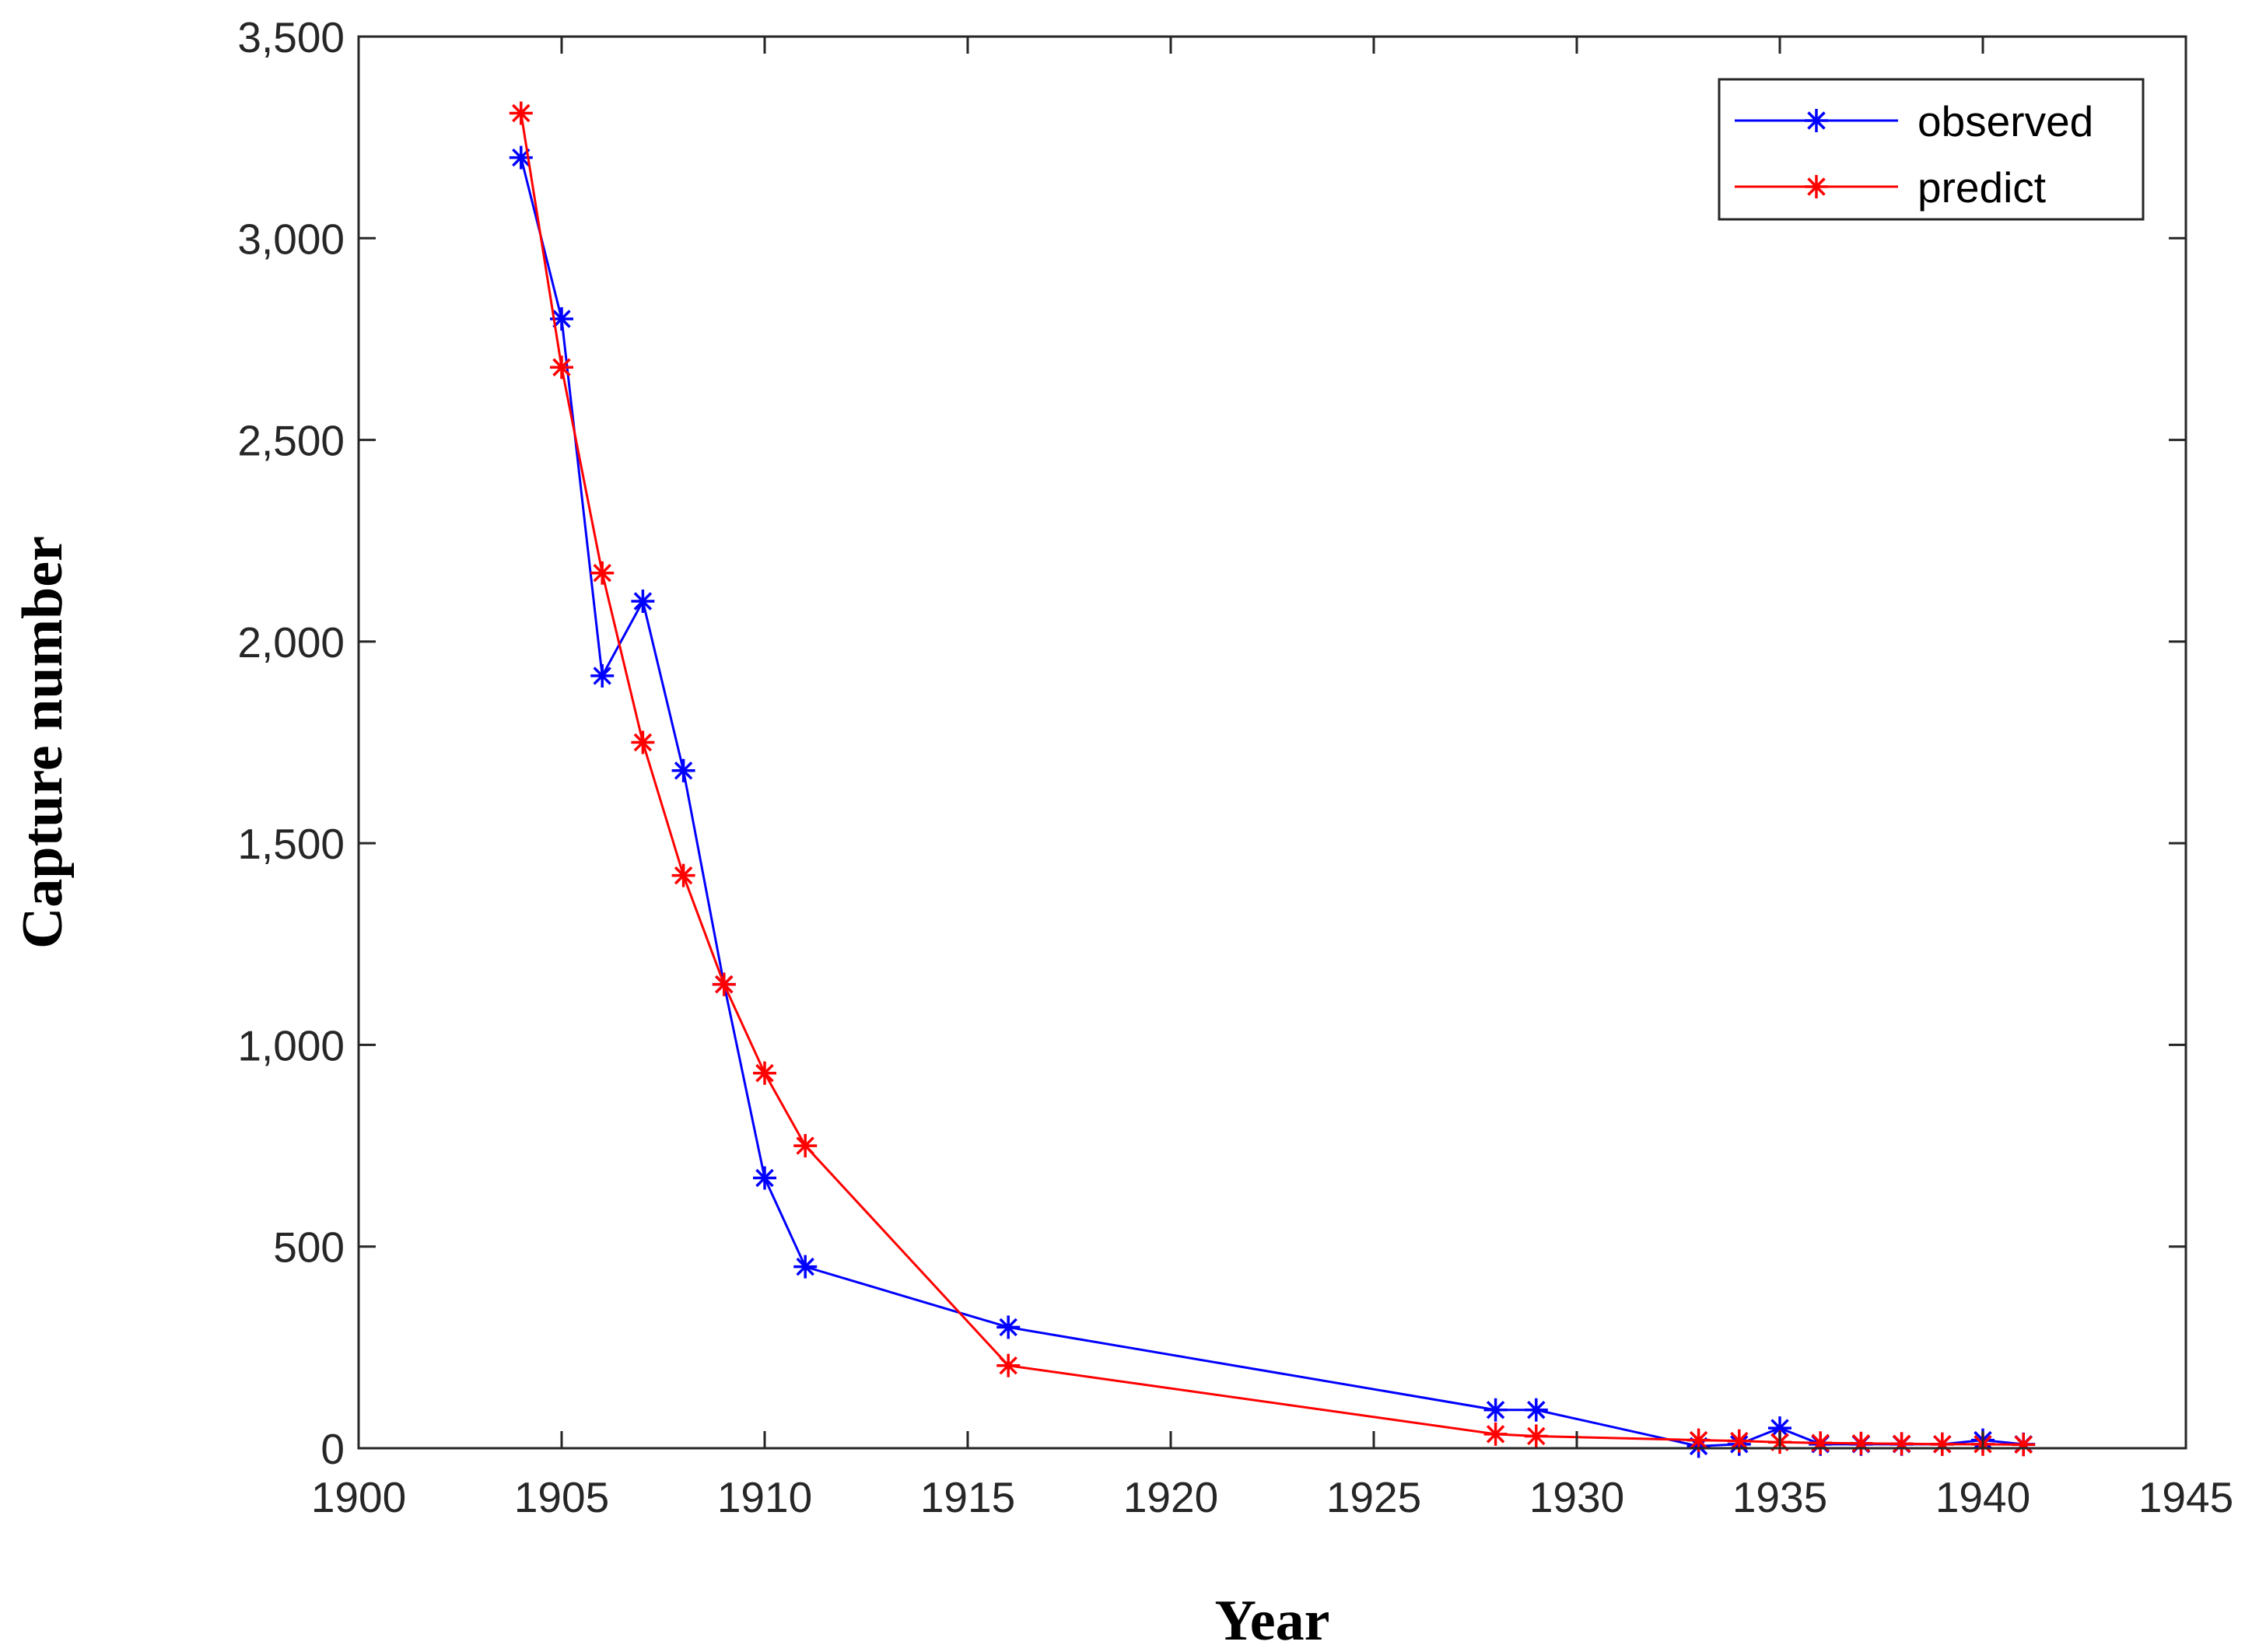  Describe the element at coordinates (1171, 1497) in the screenshot. I see `x-tick-label: 1920` at that location.